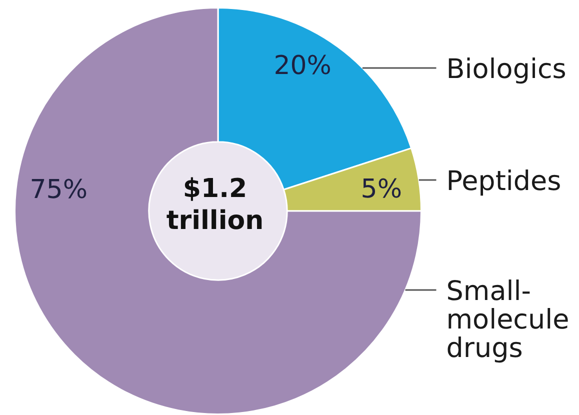 The image size is (579, 415). What do you see at coordinates (381, 189) in the screenshot?
I see `data-label: 5%` at bounding box center [381, 189].